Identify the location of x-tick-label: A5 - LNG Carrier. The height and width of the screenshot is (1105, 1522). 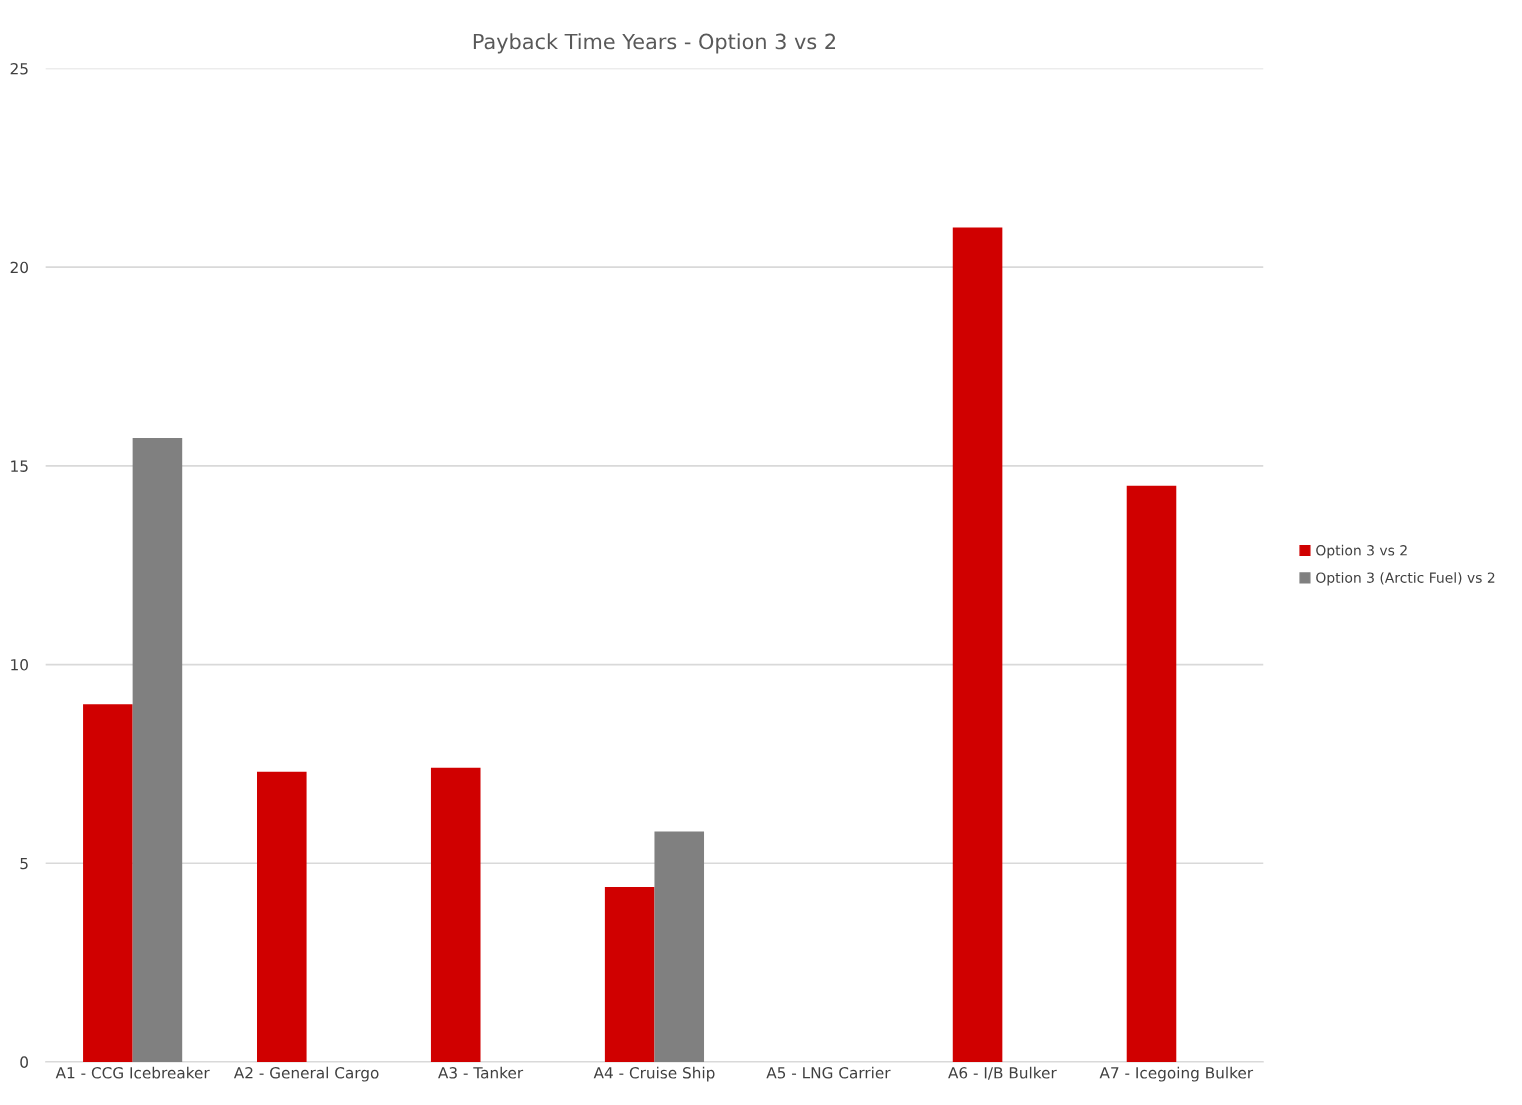
(828, 1072).